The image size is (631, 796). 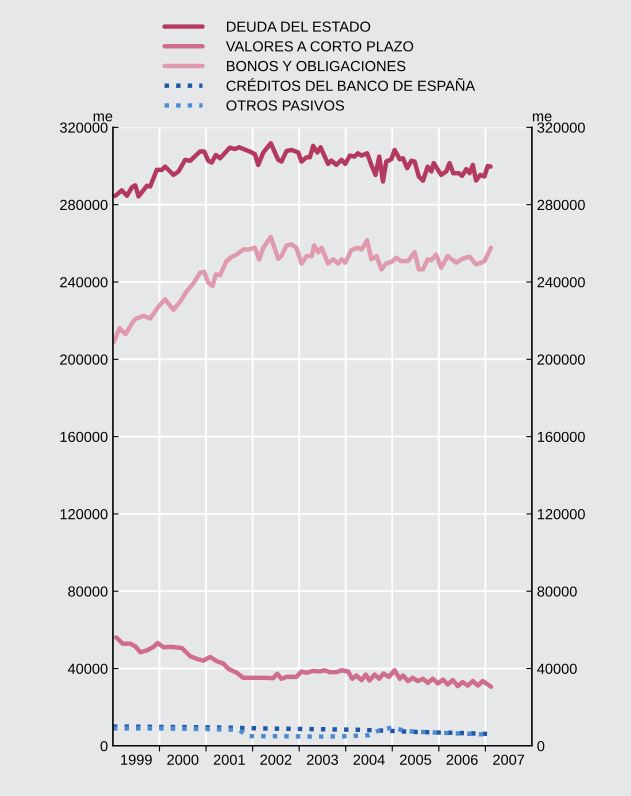 What do you see at coordinates (298, 26) in the screenshot?
I see `legend-label: DEUDA DEL ESTADO` at bounding box center [298, 26].